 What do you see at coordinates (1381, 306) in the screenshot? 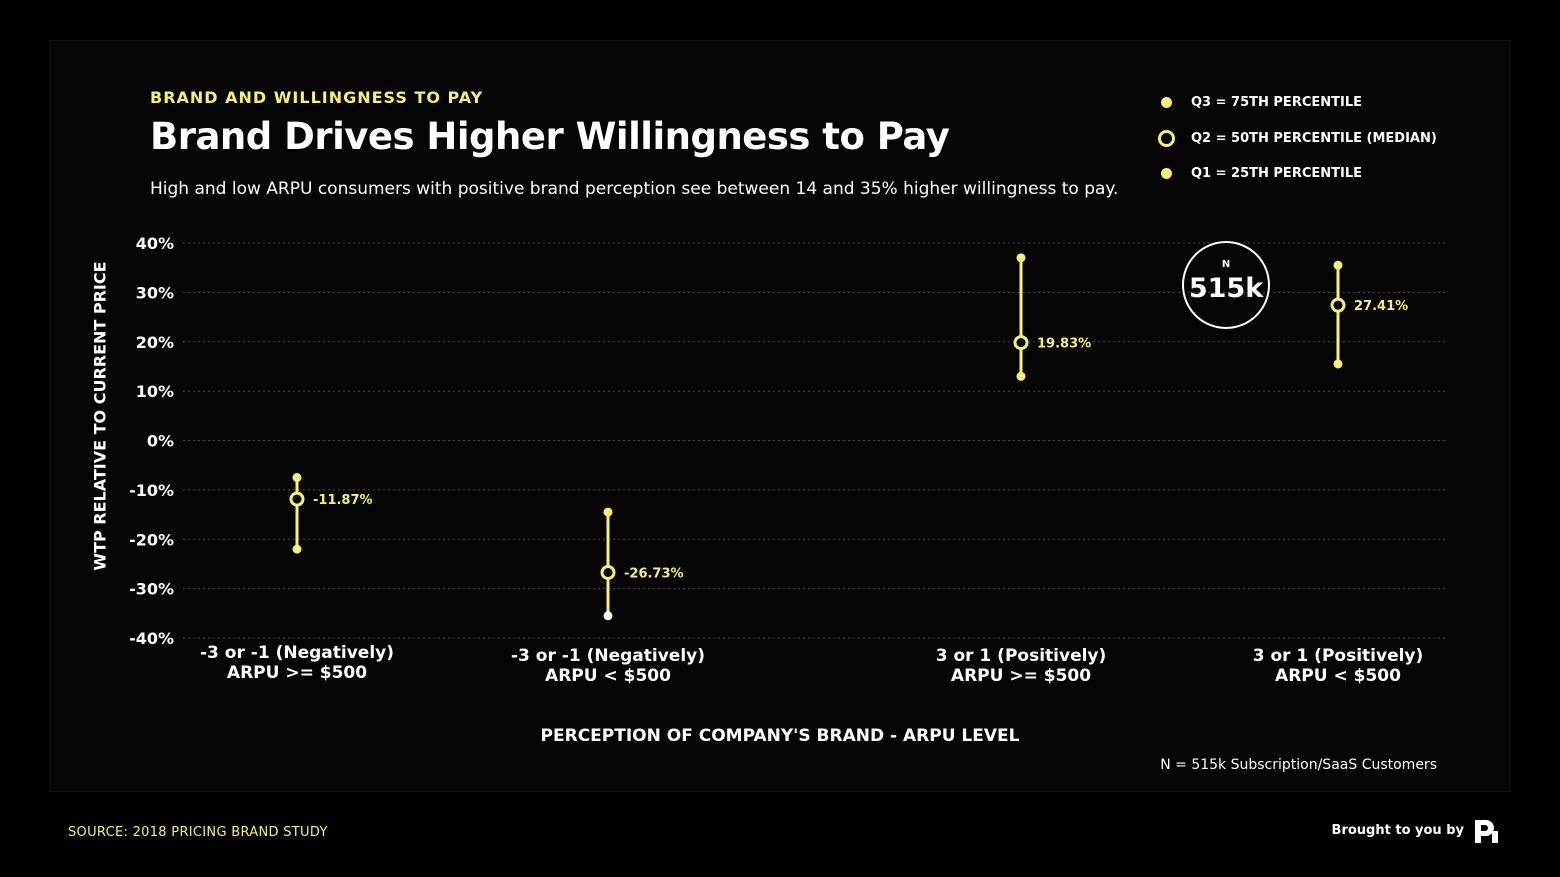
I see `median-value-label: 27.41%` at bounding box center [1381, 306].